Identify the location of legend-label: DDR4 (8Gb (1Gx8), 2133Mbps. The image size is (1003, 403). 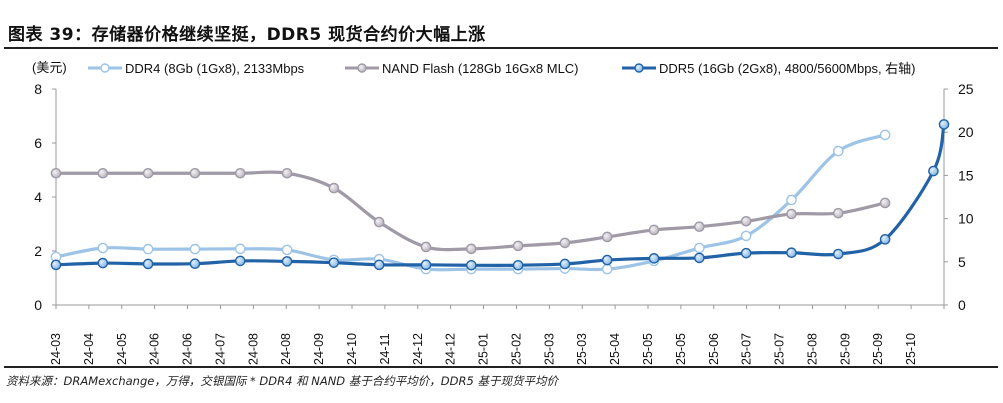
(215, 68).